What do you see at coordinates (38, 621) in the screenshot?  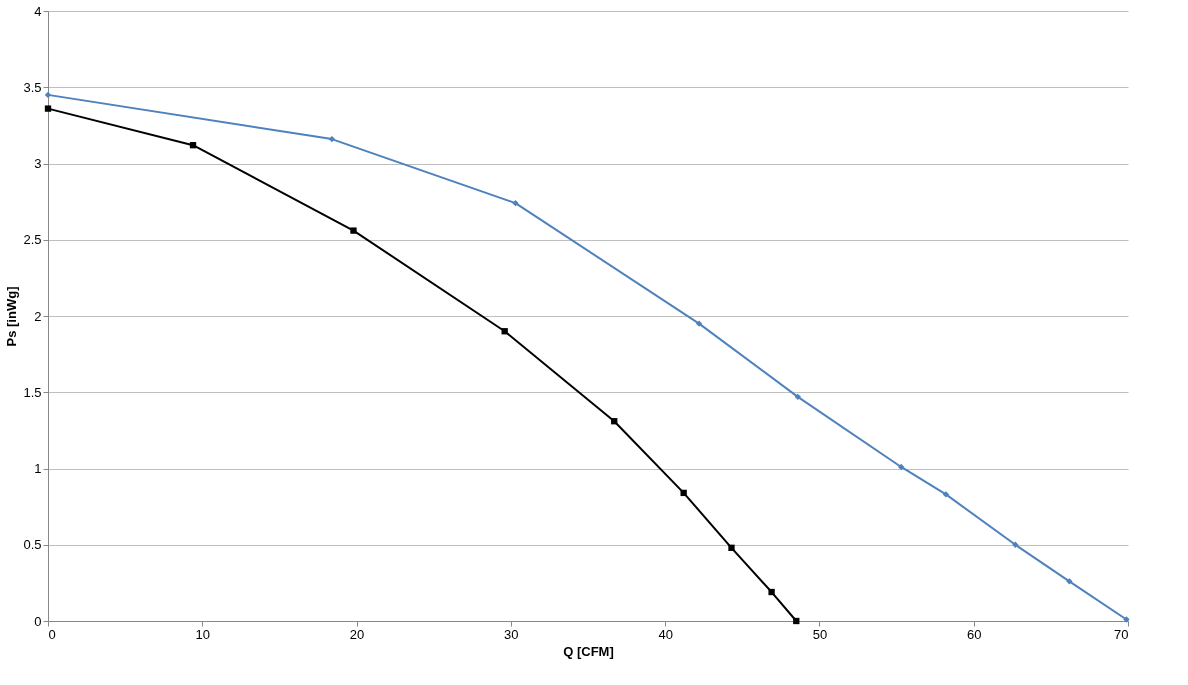 I see `y-tick-label: 0` at bounding box center [38, 621].